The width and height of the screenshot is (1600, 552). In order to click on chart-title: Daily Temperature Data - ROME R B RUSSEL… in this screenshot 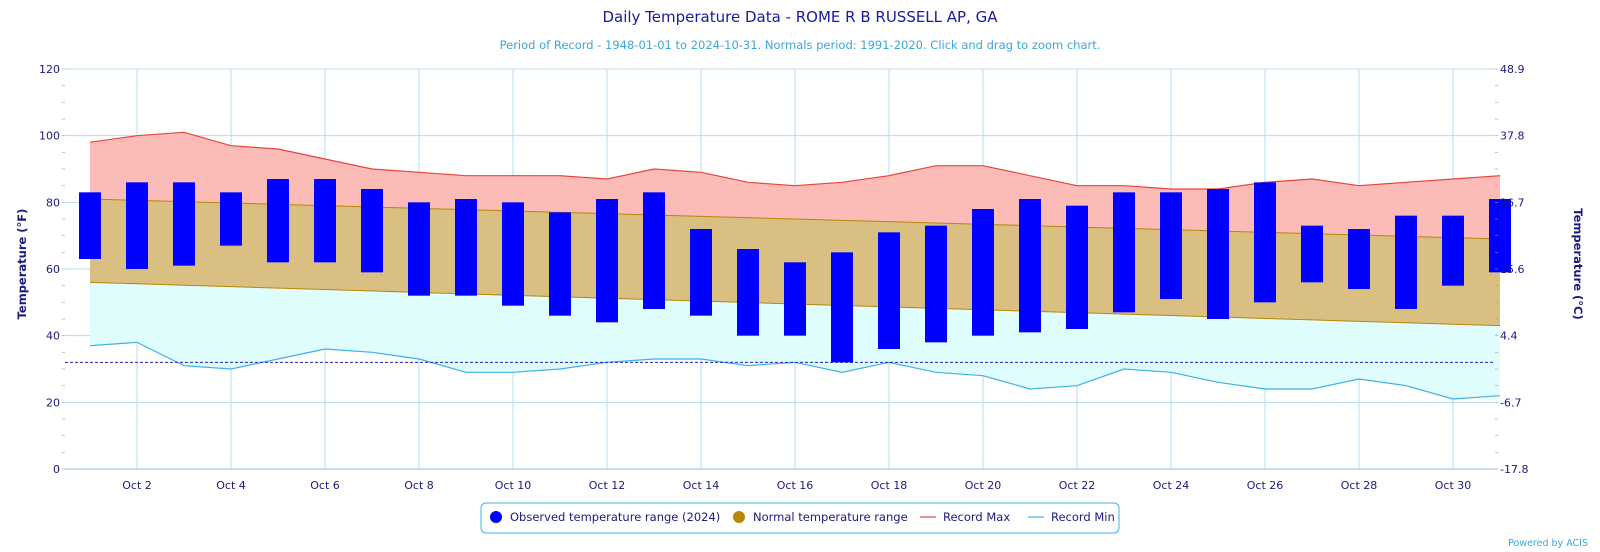, I will do `click(800, 17)`.